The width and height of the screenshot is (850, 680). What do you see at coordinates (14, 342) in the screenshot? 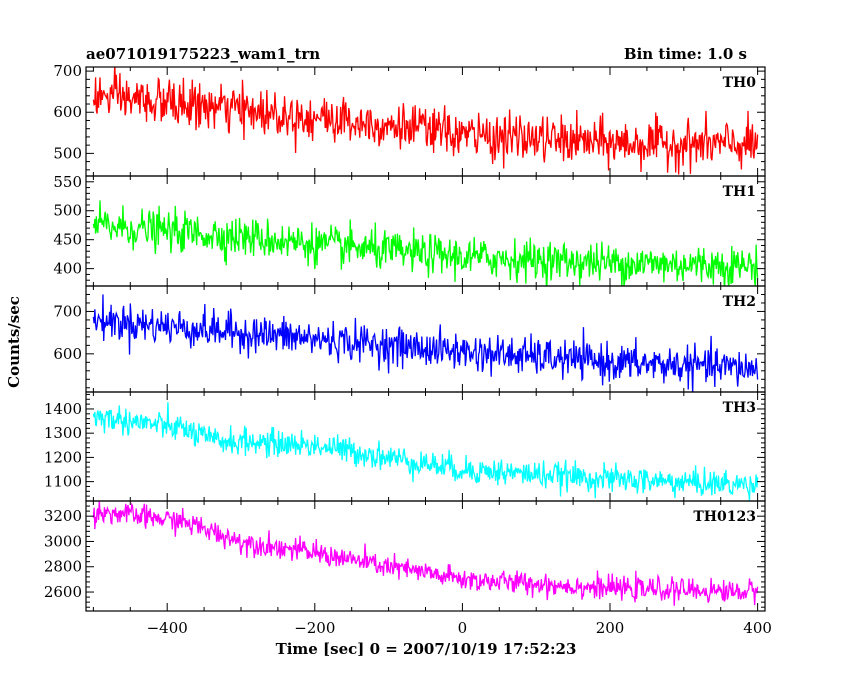
I see `y-axis-title: Counts/sec` at bounding box center [14, 342].